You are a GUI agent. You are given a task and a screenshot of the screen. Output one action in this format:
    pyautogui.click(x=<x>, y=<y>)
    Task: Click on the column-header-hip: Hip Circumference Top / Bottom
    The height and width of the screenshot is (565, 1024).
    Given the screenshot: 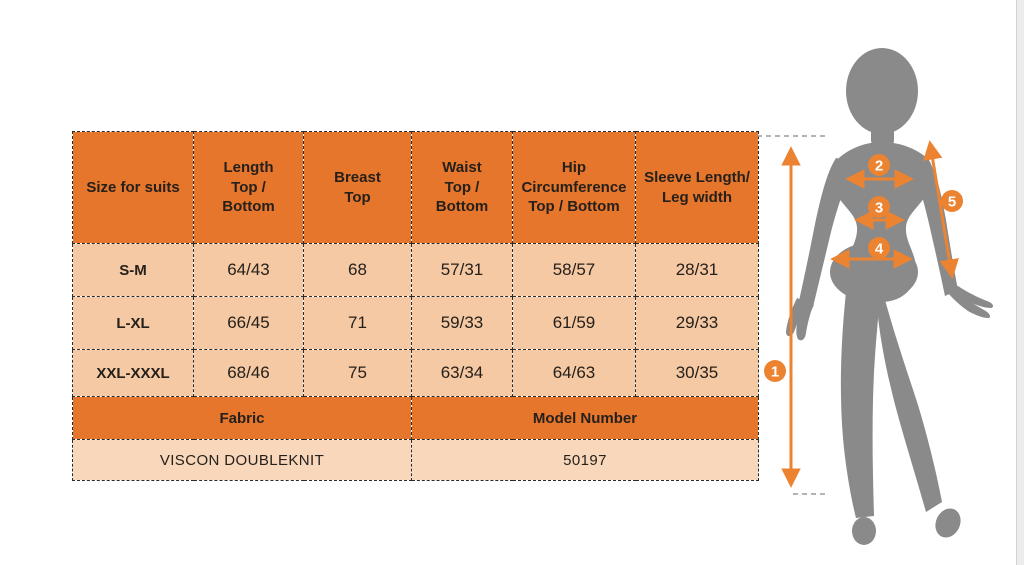 What is the action you would take?
    pyautogui.click(x=574, y=187)
    